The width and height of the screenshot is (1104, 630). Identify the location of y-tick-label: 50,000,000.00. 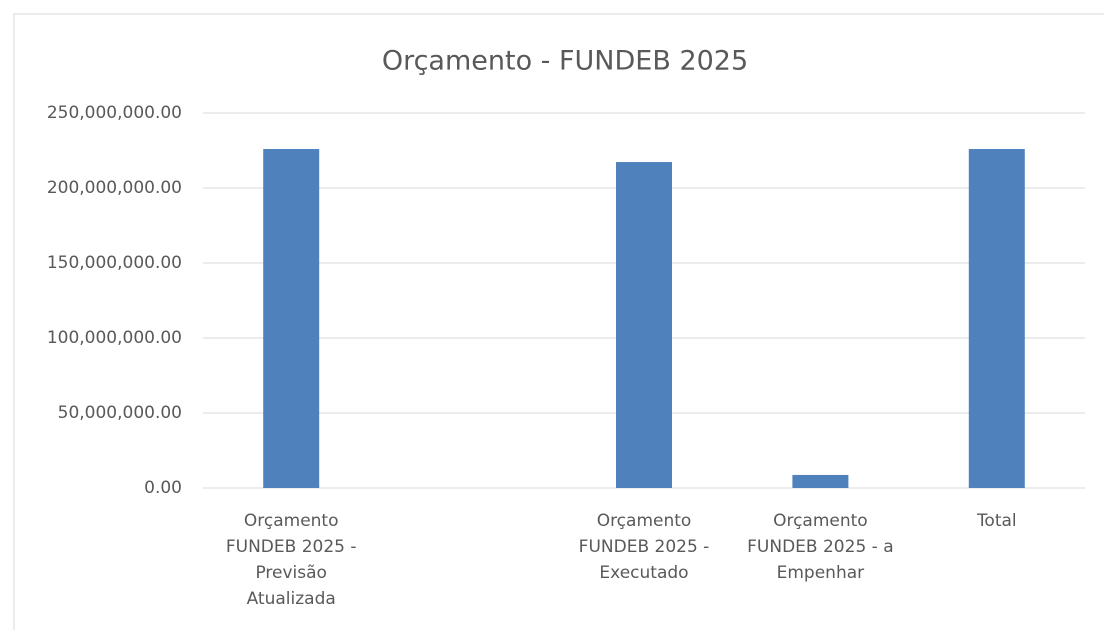
(120, 413).